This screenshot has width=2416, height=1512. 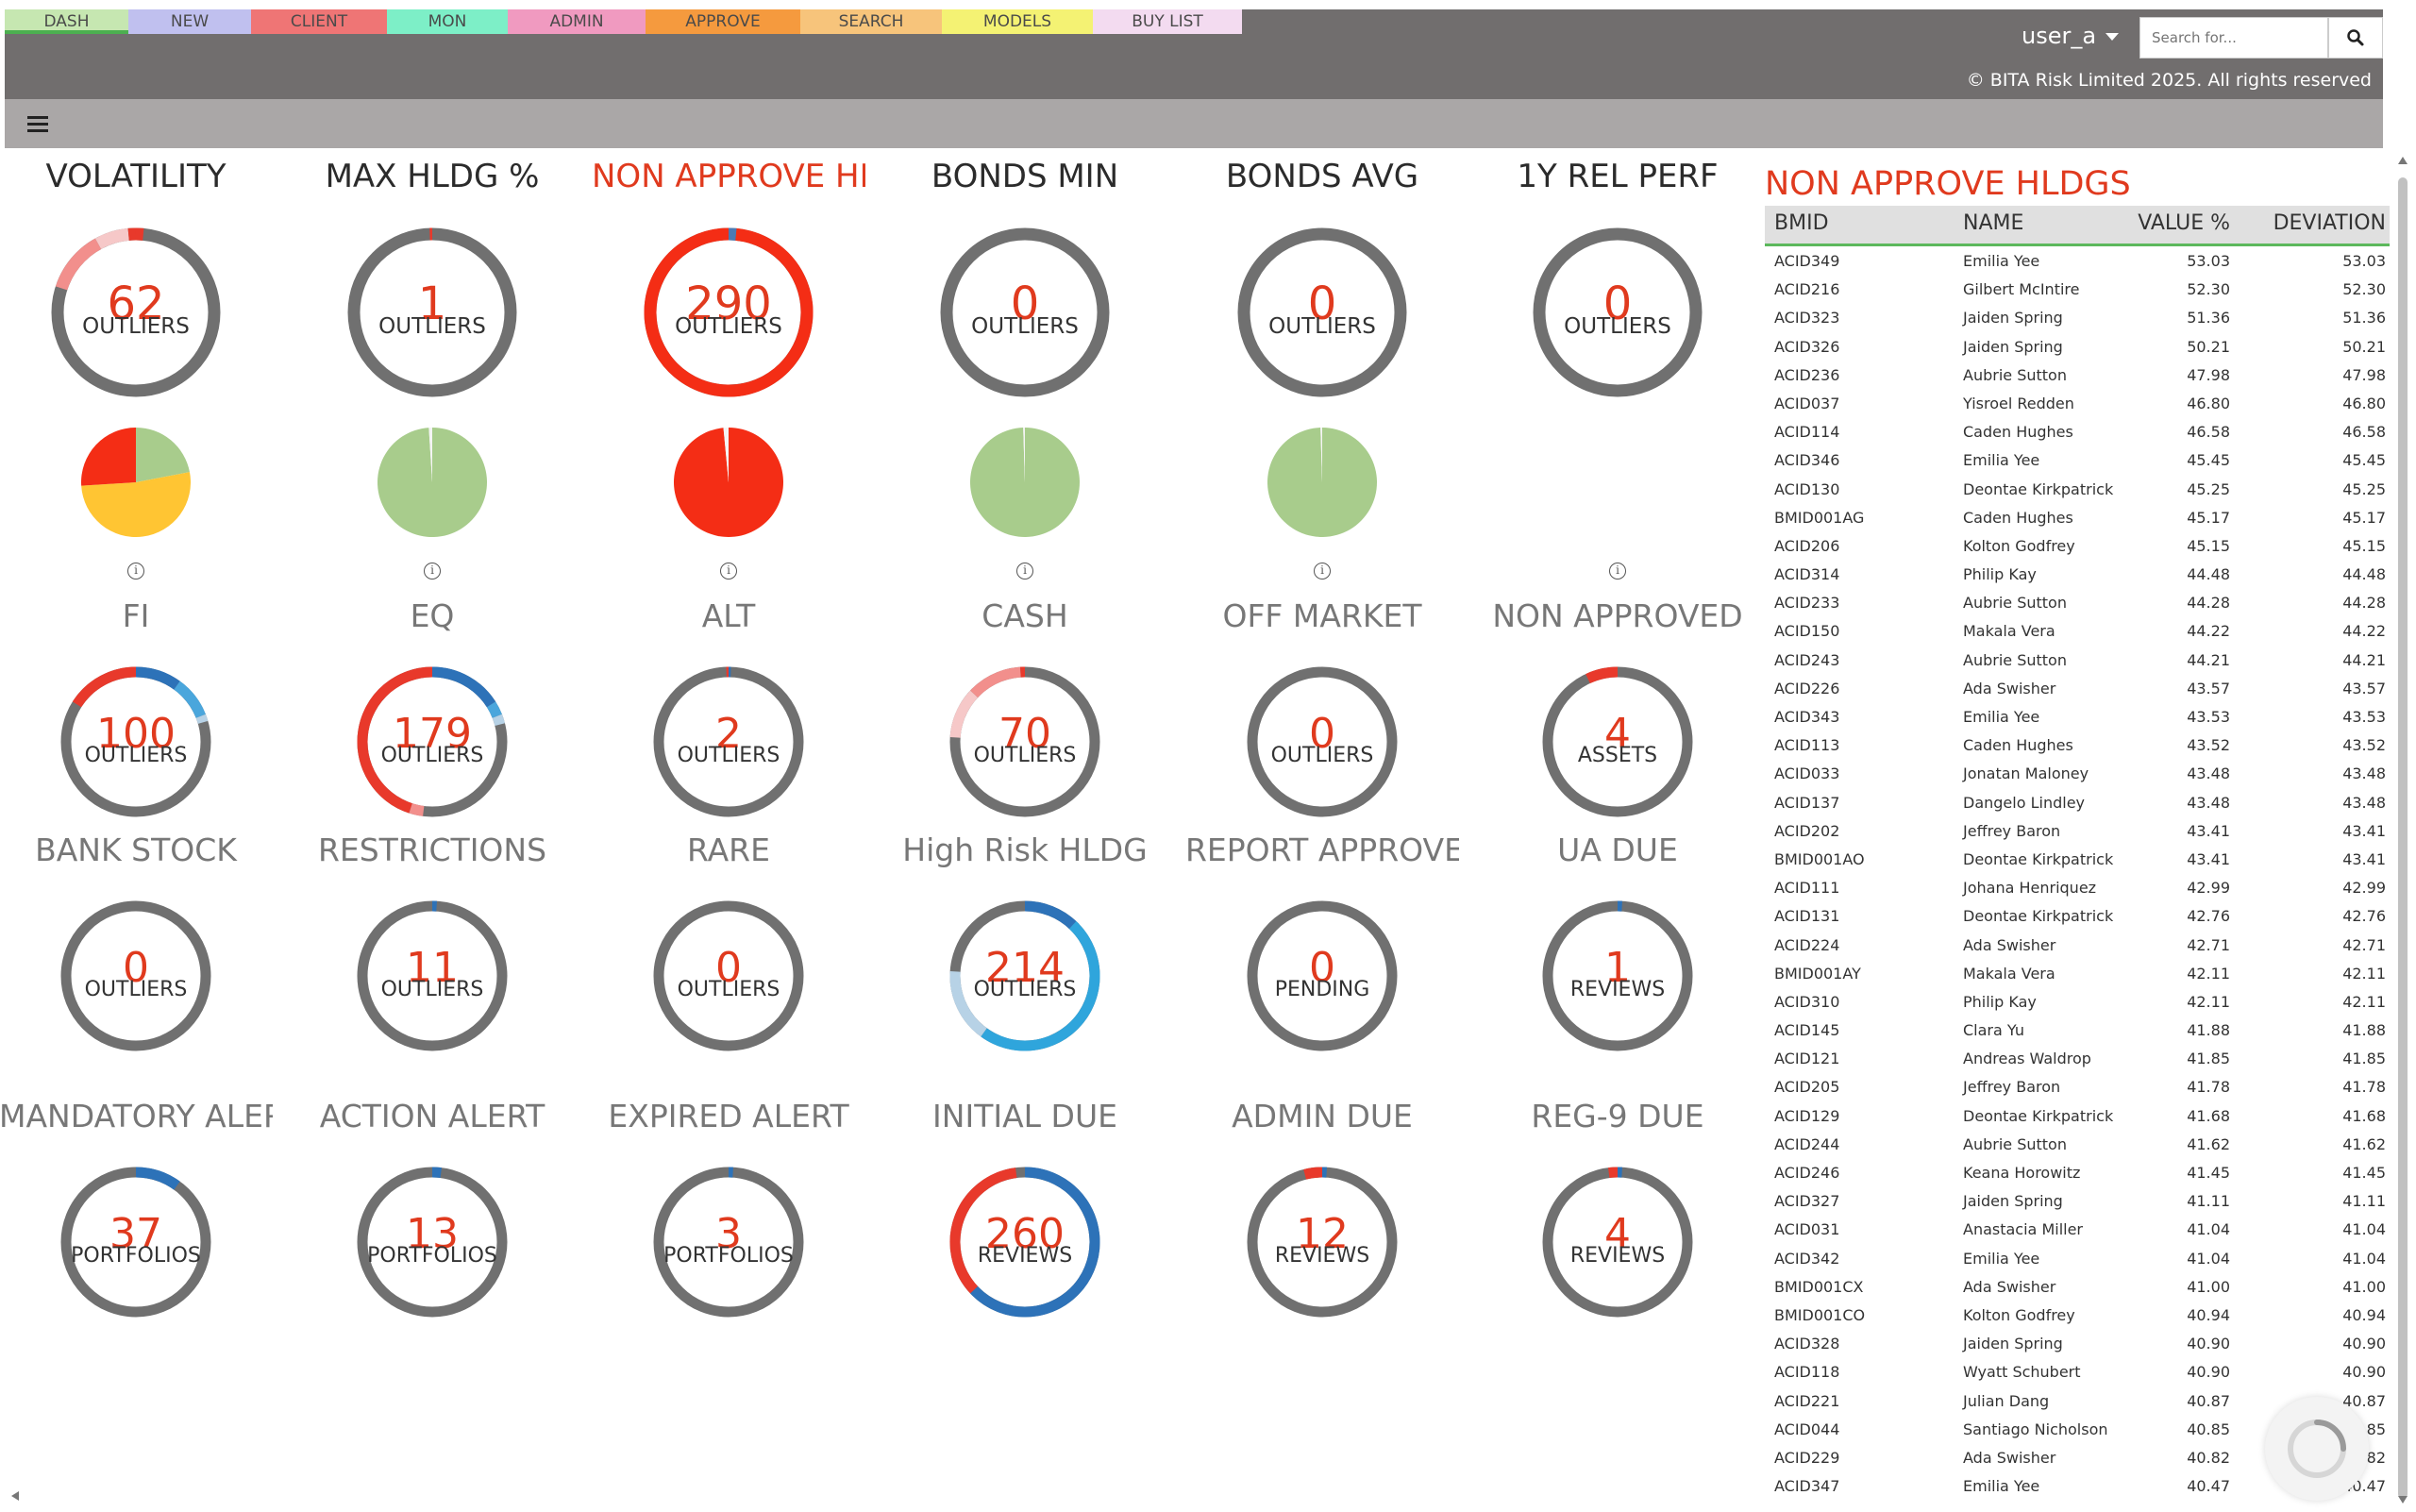 What do you see at coordinates (2077, 973) in the screenshot?
I see `table-row: BMID001AY Makala Vera 42.11 42.11` at bounding box center [2077, 973].